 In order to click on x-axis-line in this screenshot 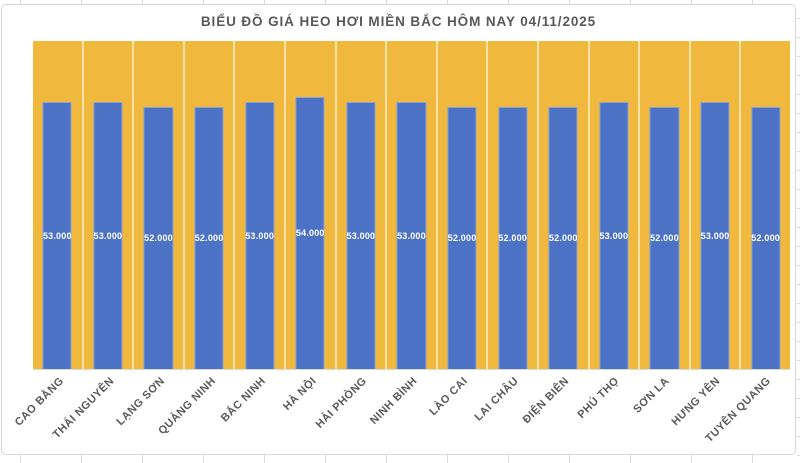, I will do `click(411, 369)`.